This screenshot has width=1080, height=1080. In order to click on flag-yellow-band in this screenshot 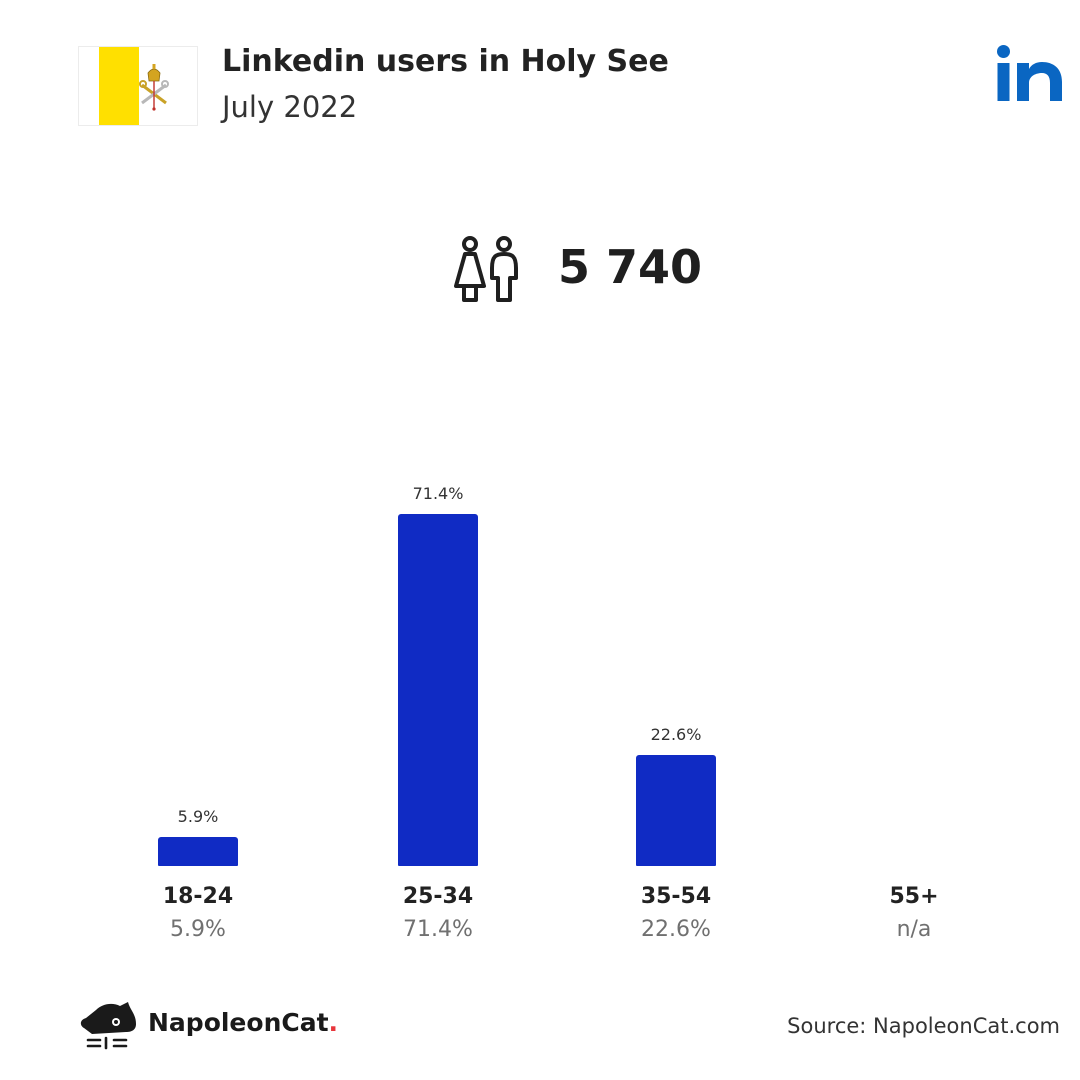, I will do `click(119, 86)`.